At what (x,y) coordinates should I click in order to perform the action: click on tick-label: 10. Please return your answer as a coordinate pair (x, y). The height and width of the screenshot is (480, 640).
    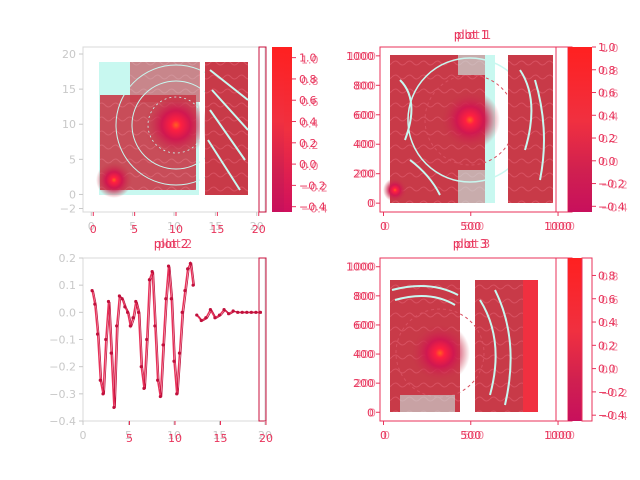
    Looking at the image, I should click on (175, 438).